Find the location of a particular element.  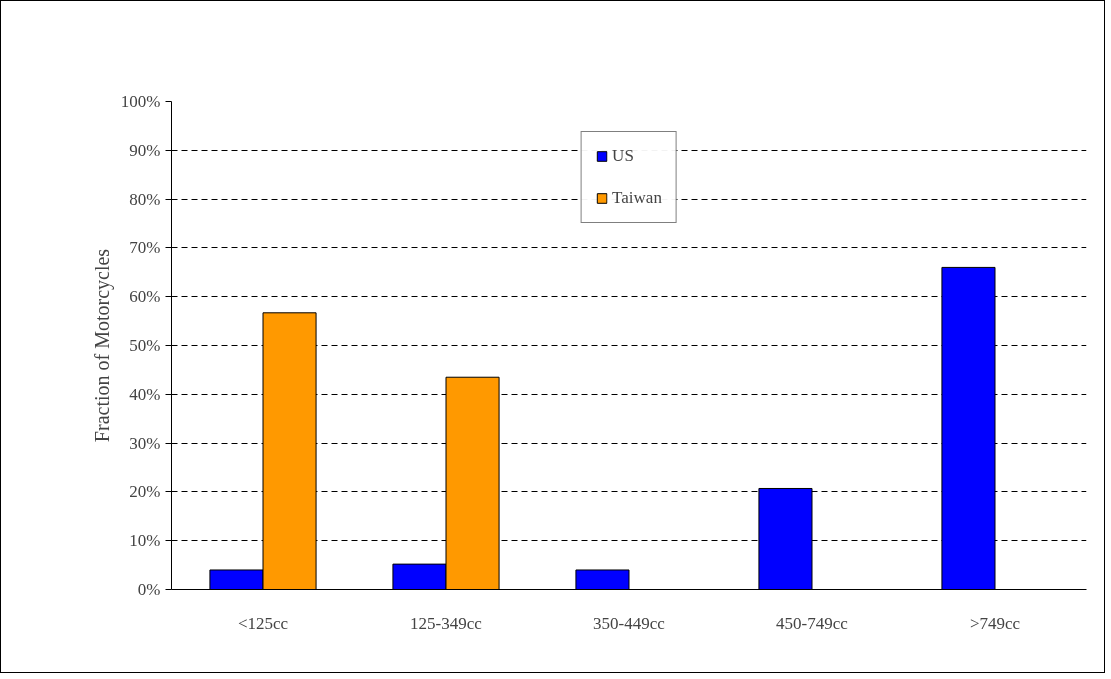

x-tick-label: 450-749cc is located at coordinates (812, 623).